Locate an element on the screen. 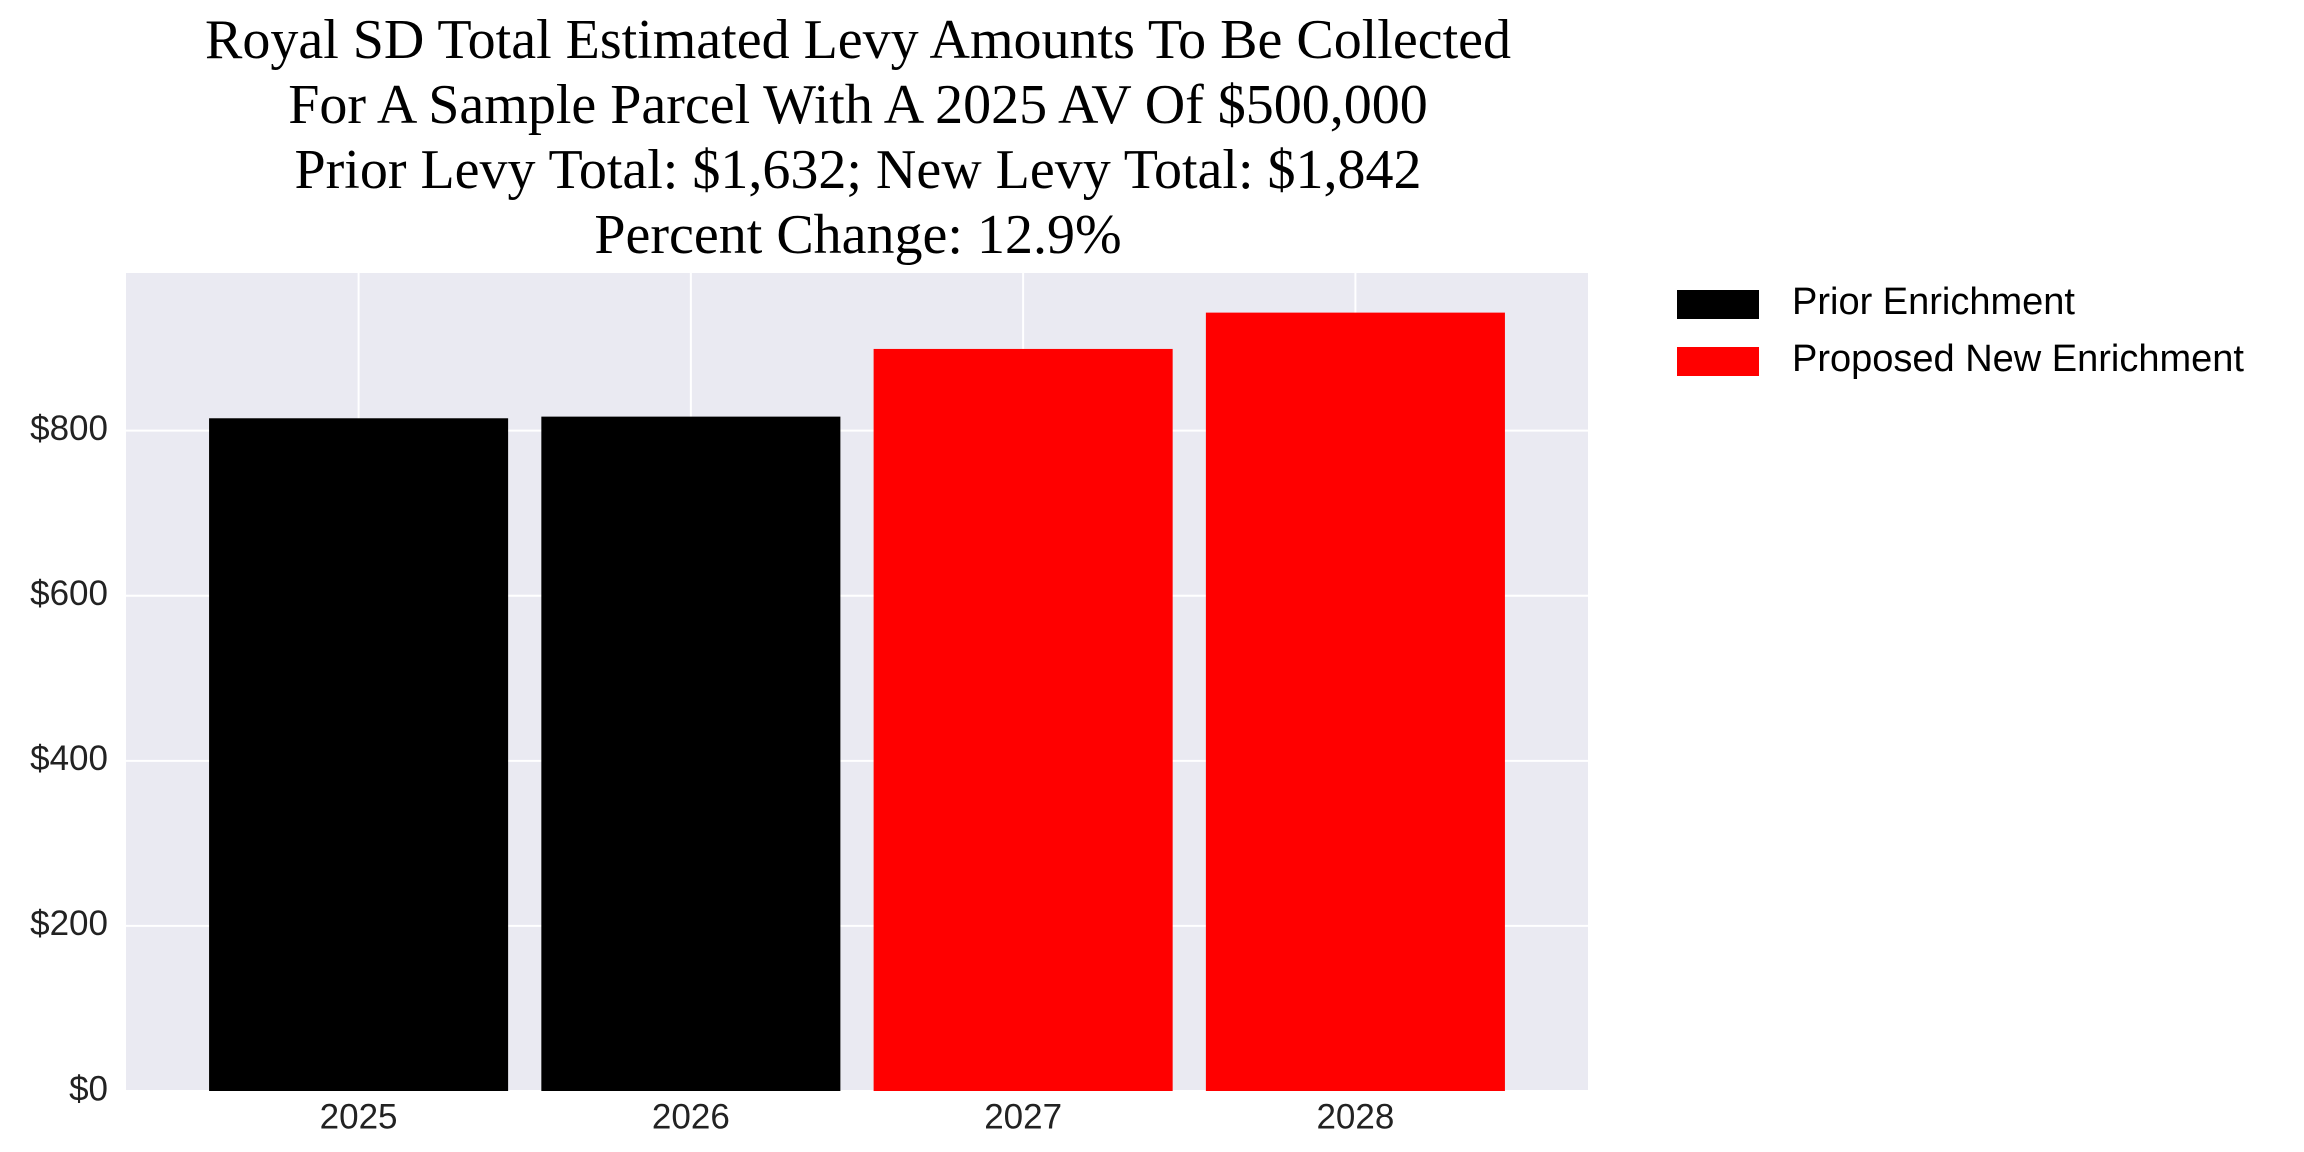  chart-title: Percent Change: 12.9% is located at coordinates (857, 235).